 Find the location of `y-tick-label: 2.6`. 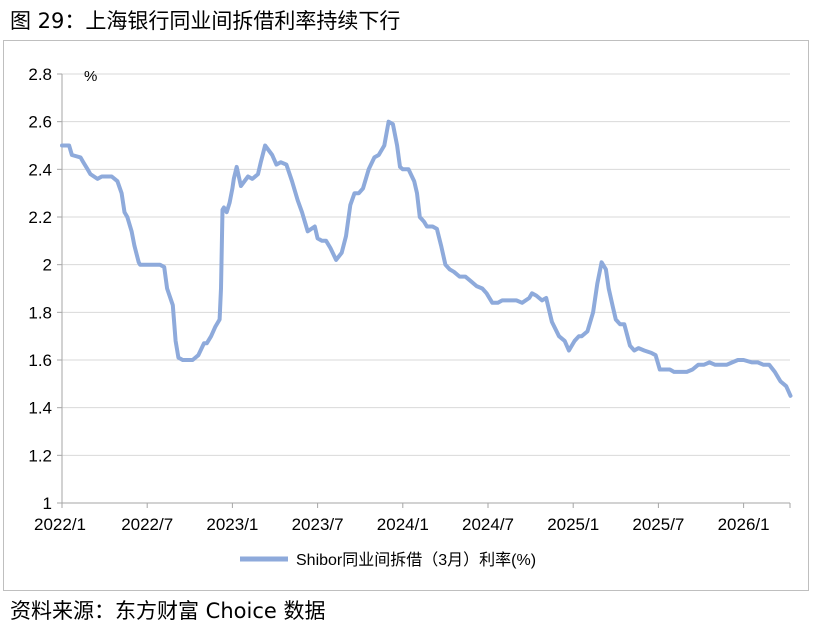

y-tick-label: 2.6 is located at coordinates (40, 122).